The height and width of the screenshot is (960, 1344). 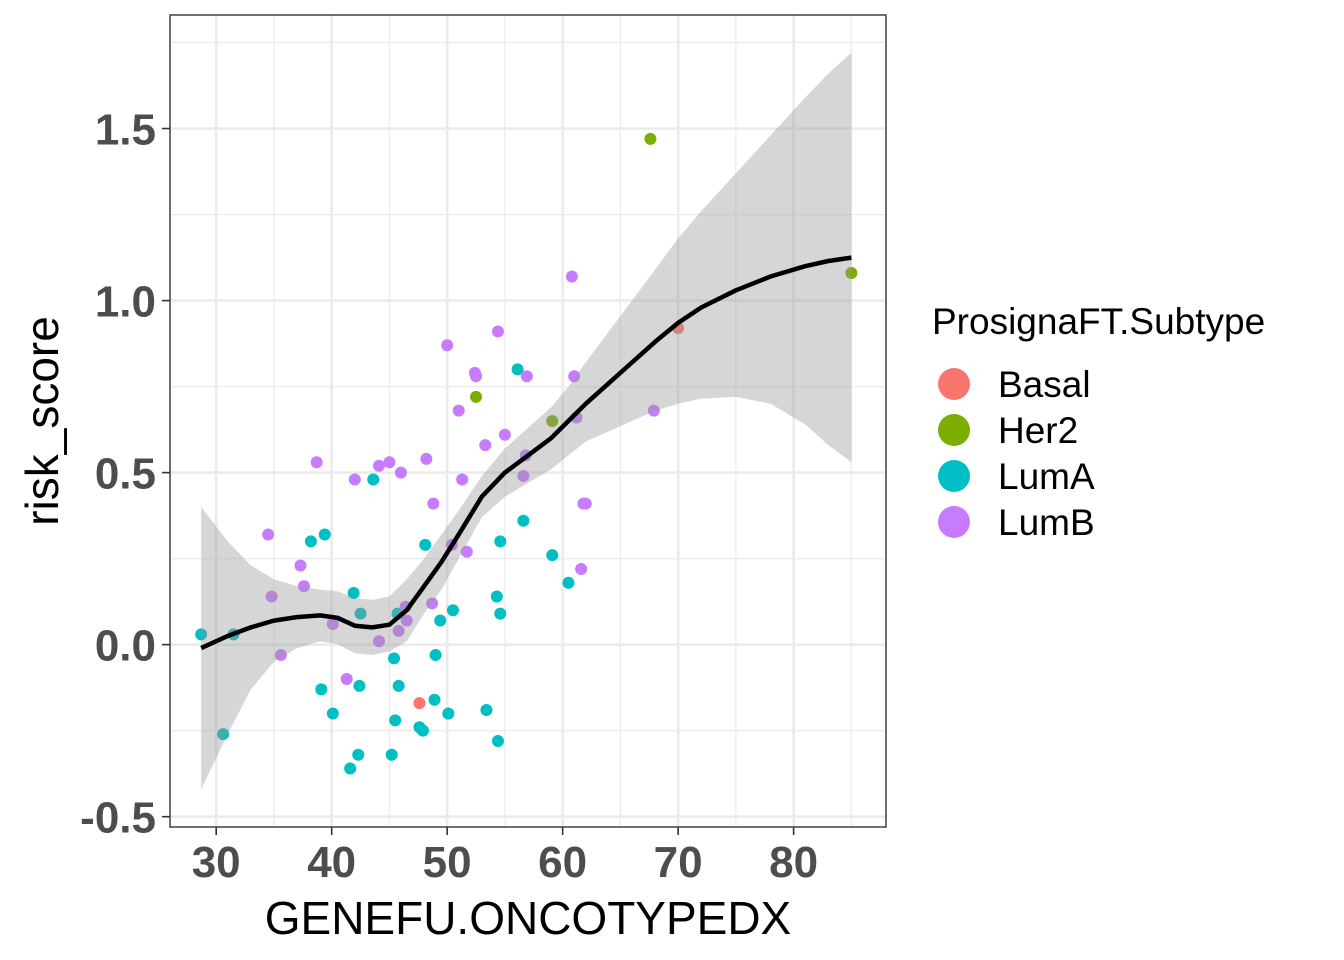 What do you see at coordinates (528, 918) in the screenshot?
I see `x-axis-title: GENEFU.ONCOTYPEDX` at bounding box center [528, 918].